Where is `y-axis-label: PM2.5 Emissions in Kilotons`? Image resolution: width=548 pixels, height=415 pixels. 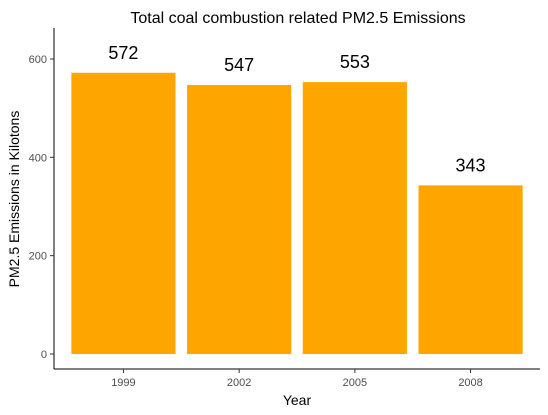 y-axis-label: PM2.5 Emissions in Kilotons is located at coordinates (14, 199).